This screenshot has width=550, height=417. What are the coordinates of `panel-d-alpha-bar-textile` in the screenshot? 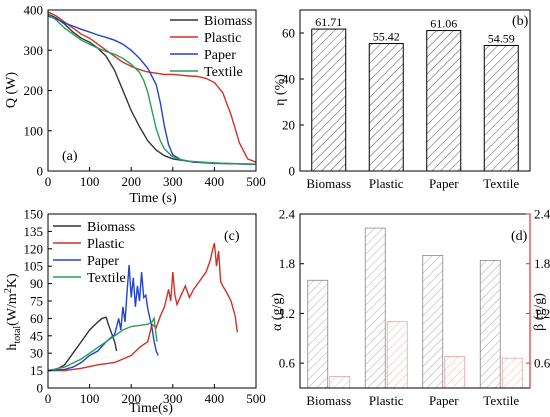 It's located at (490, 324).